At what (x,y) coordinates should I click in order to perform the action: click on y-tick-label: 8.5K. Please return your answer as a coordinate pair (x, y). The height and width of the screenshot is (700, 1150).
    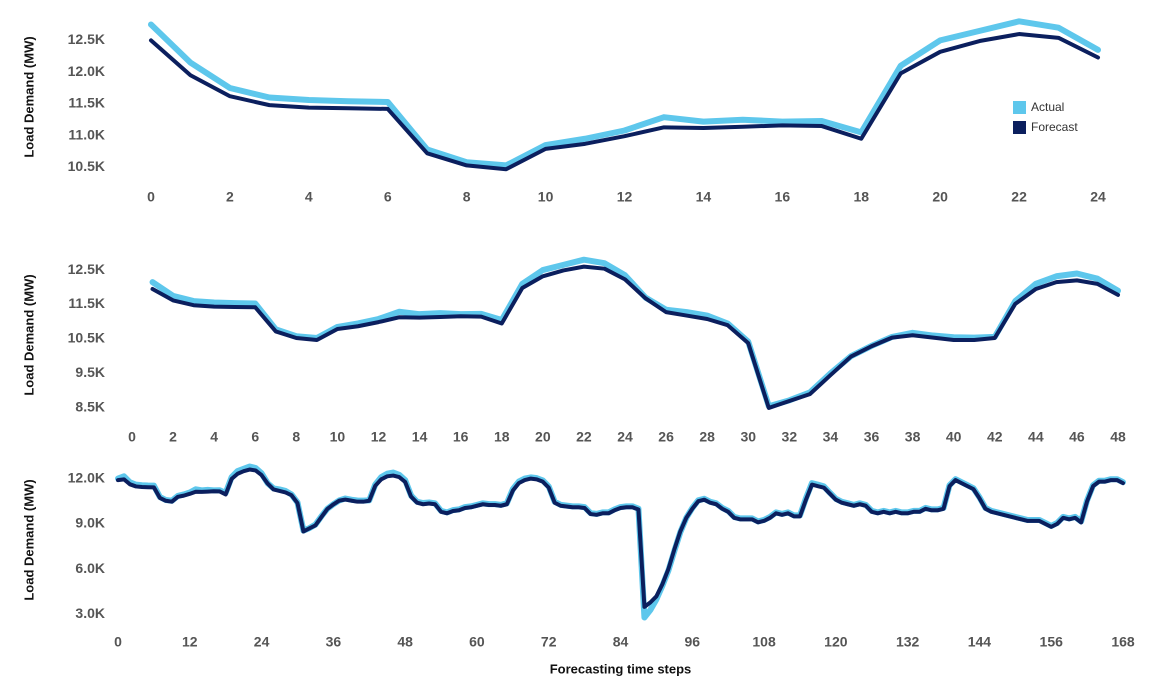
    Looking at the image, I should click on (90, 407).